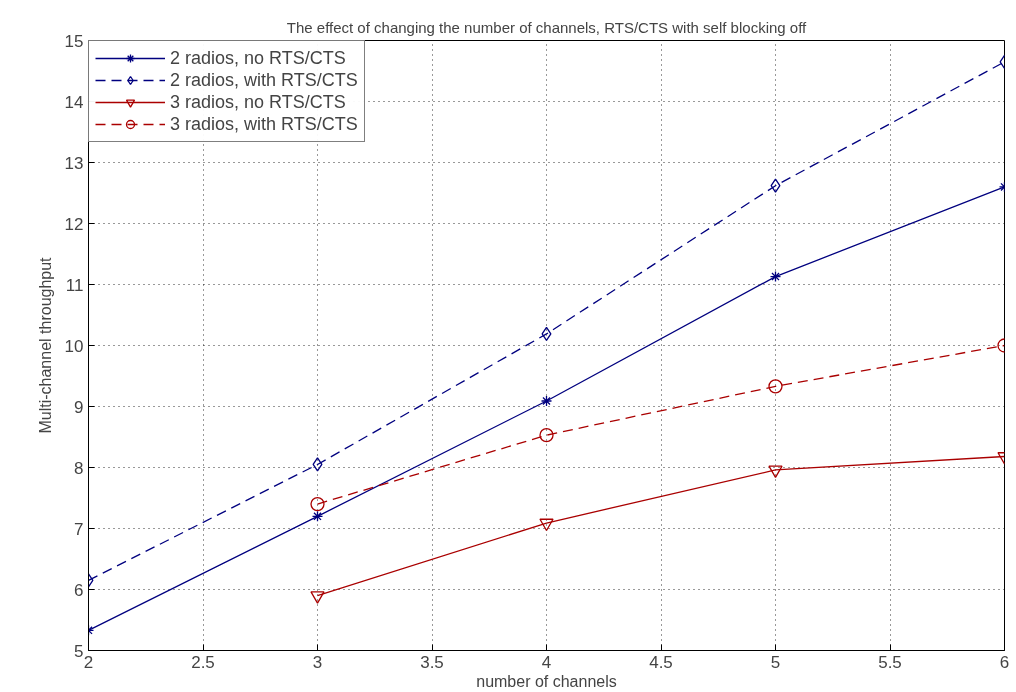 The image size is (1016, 692). I want to click on y-tick-label: 8, so click(79, 468).